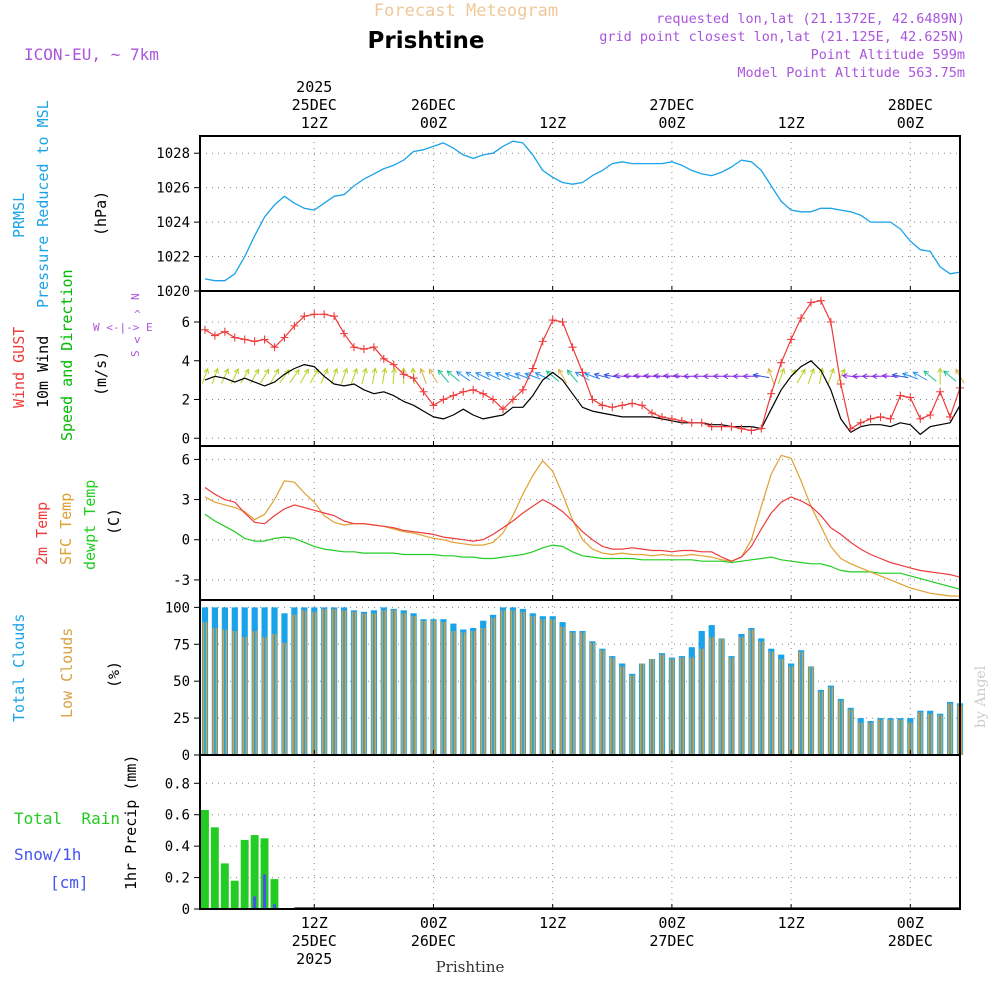 The image size is (1000, 1000). What do you see at coordinates (433, 123) in the screenshot?
I see `top-time-label: 00Z` at bounding box center [433, 123].